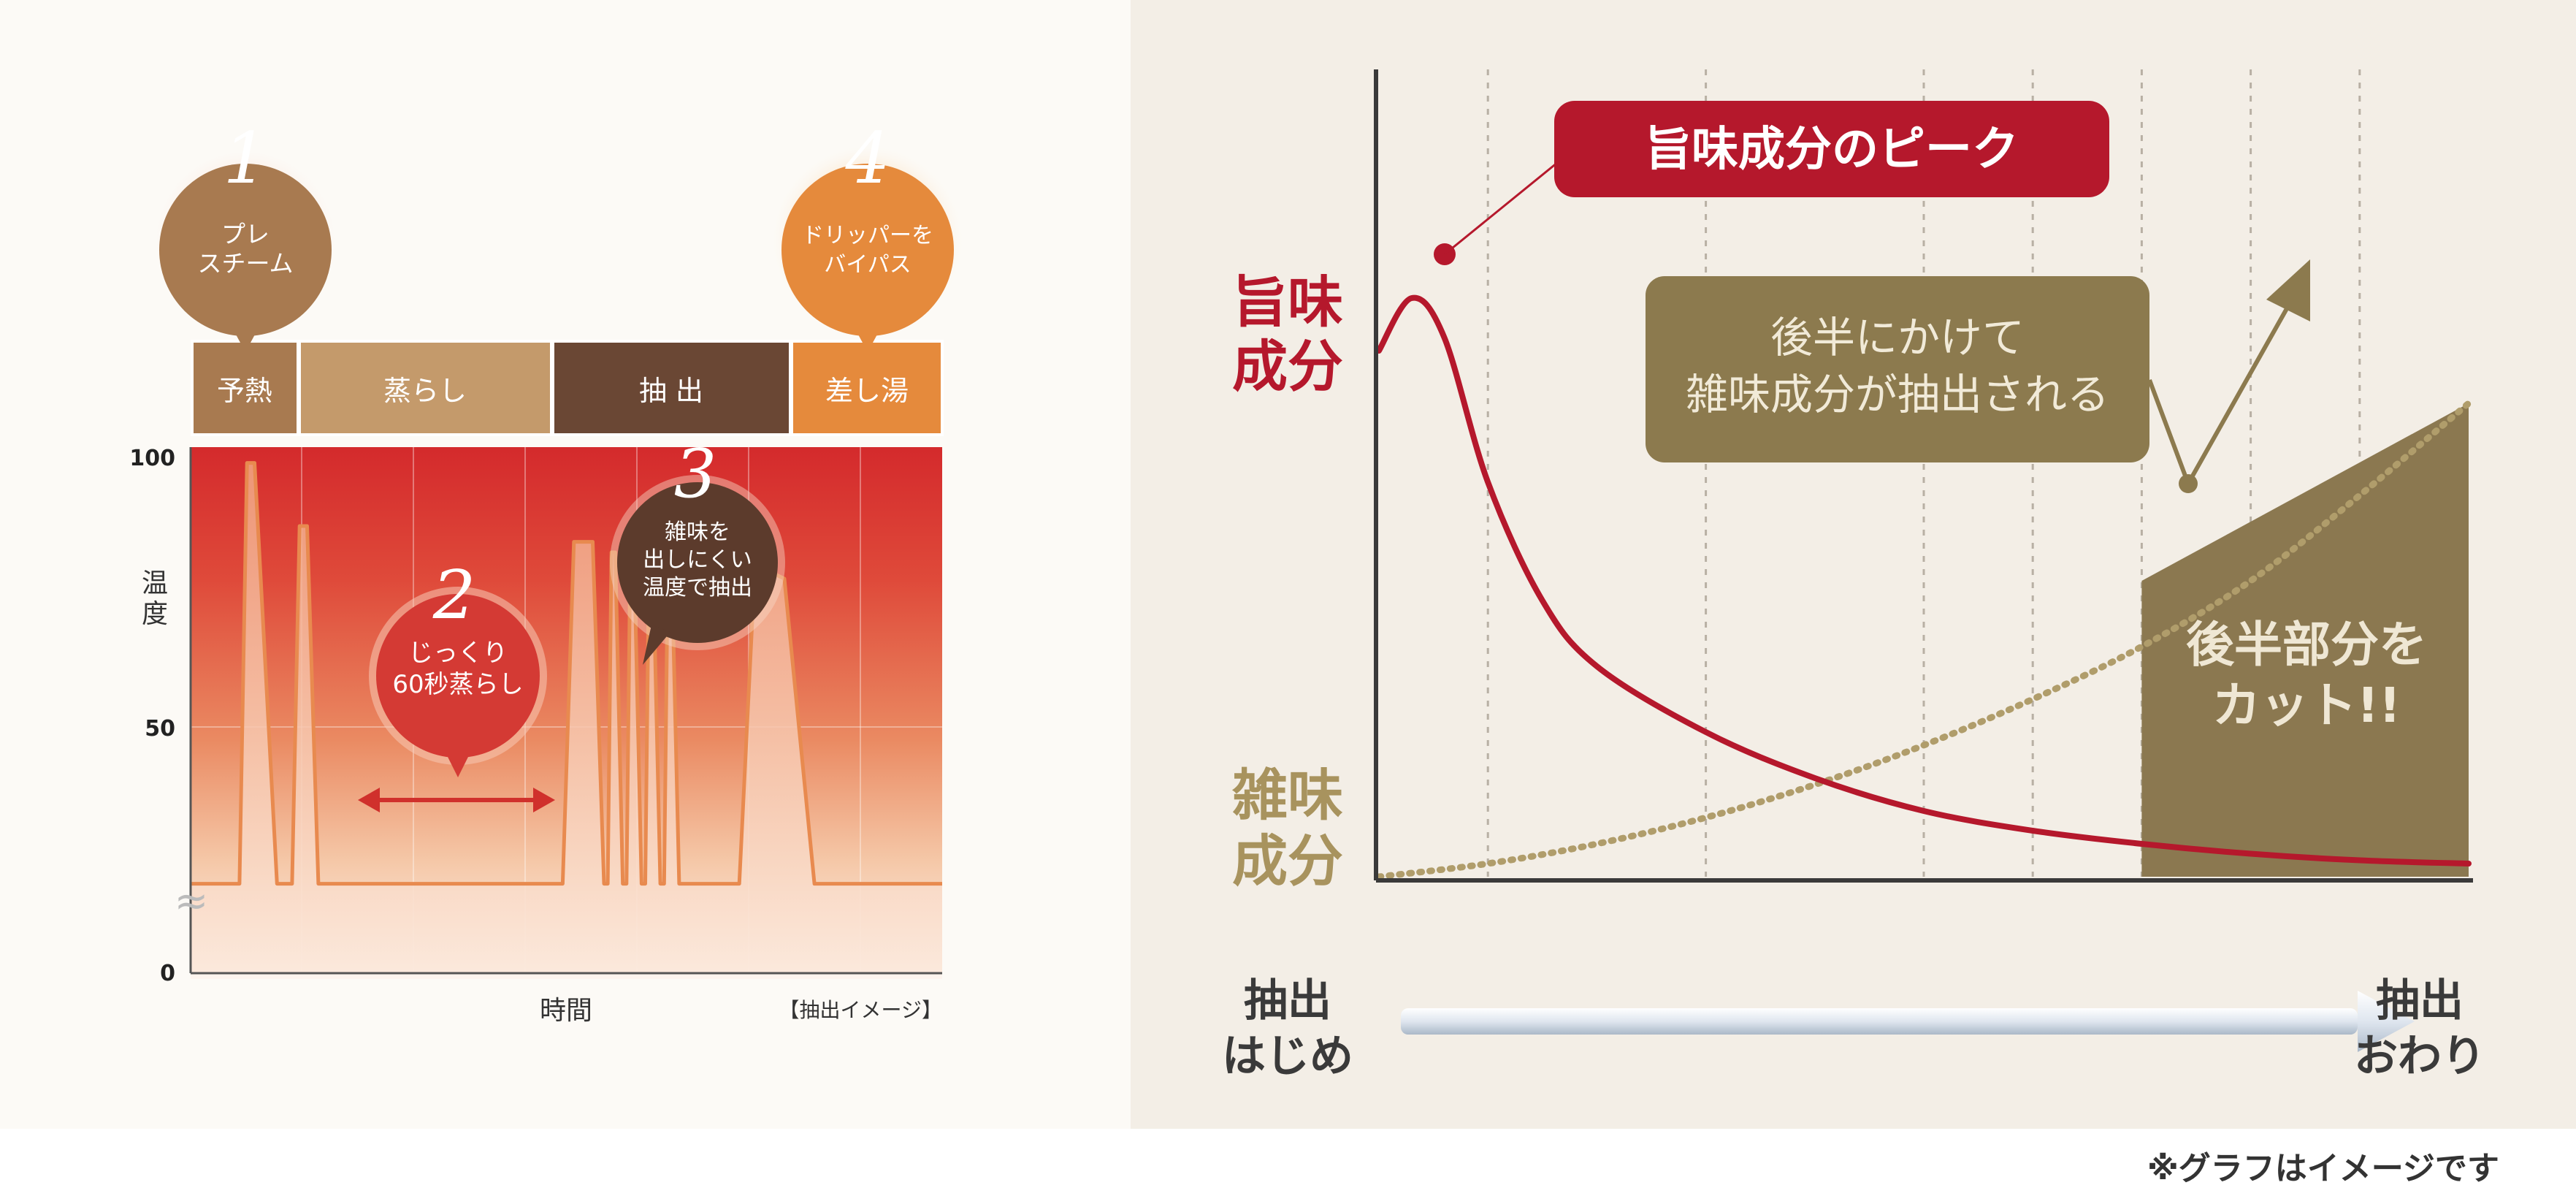 The height and width of the screenshot is (1196, 2576). What do you see at coordinates (695, 474) in the screenshot?
I see `bubble-3-number: 3` at bounding box center [695, 474].